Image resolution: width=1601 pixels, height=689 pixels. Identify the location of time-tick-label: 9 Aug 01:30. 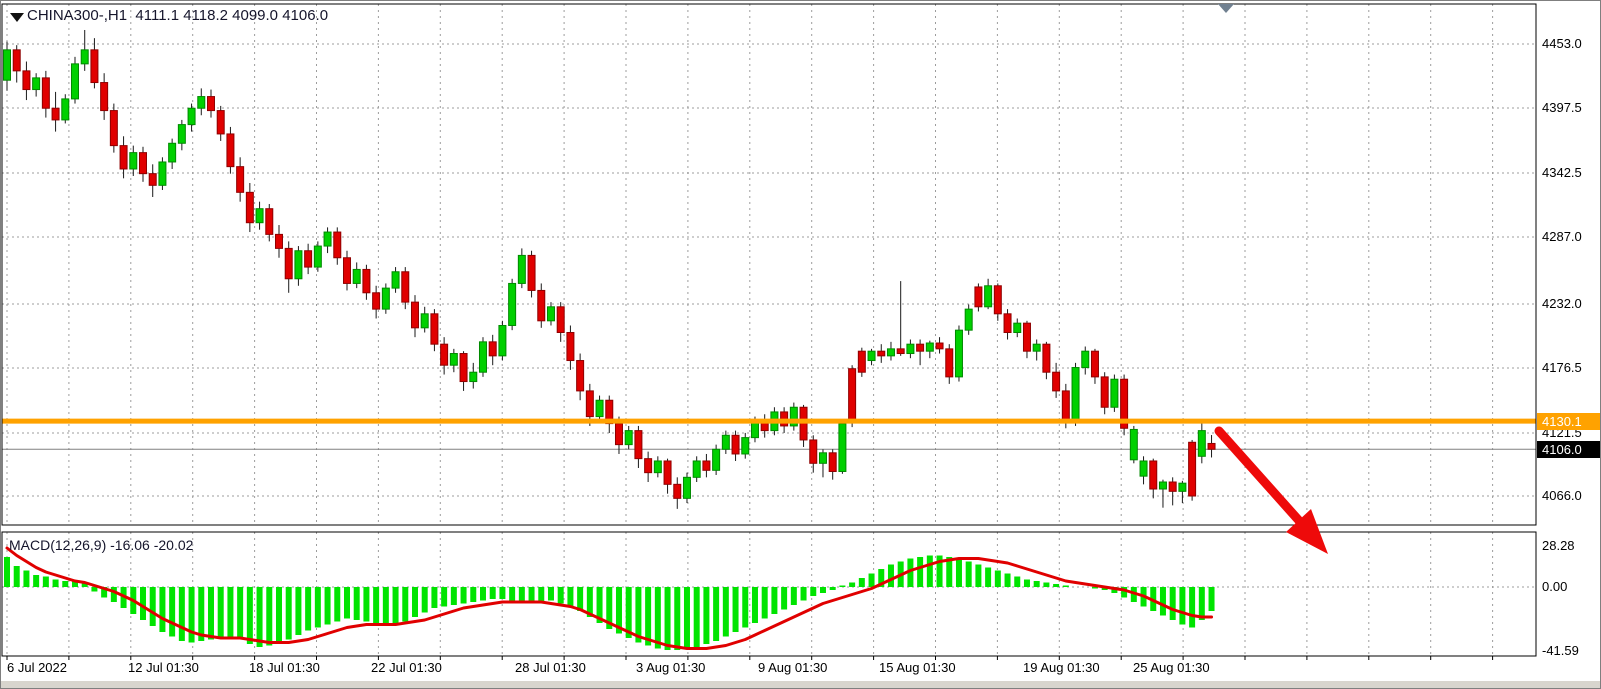
(793, 667).